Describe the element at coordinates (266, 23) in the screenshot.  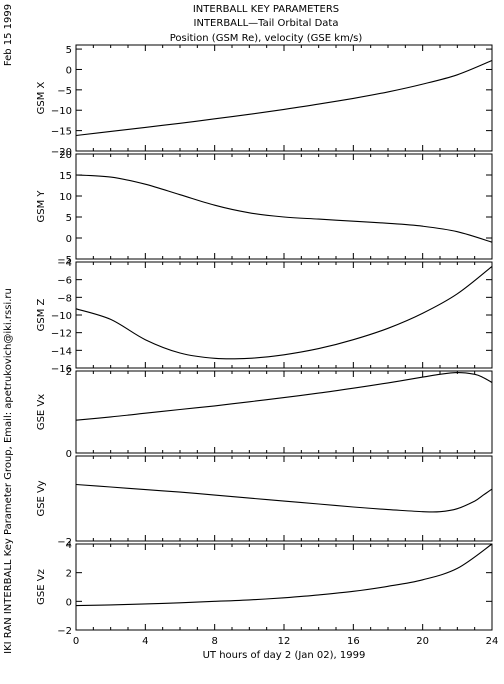
I see `chart-subtitle: INTERBALL—Tail Orbital Data` at that location.